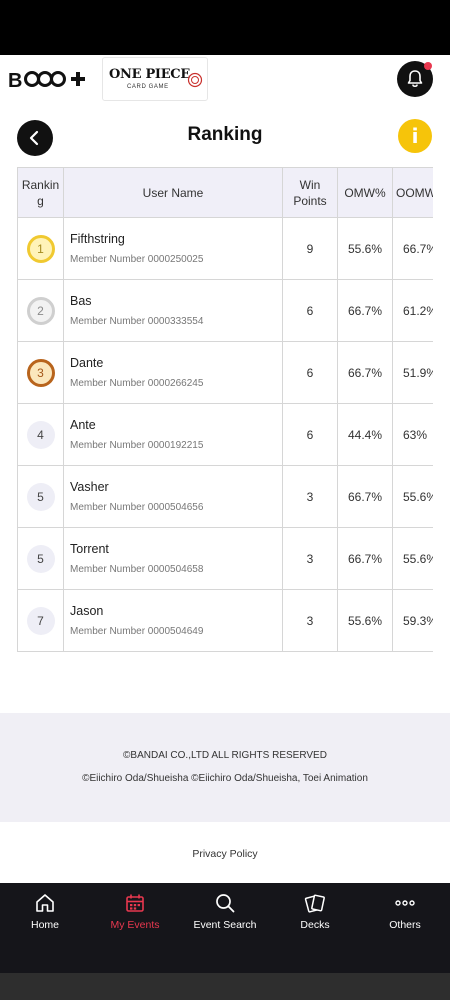 Image resolution: width=450 pixels, height=1000 pixels. I want to click on game-logo-subtitle: CARD GAME, so click(148, 87).